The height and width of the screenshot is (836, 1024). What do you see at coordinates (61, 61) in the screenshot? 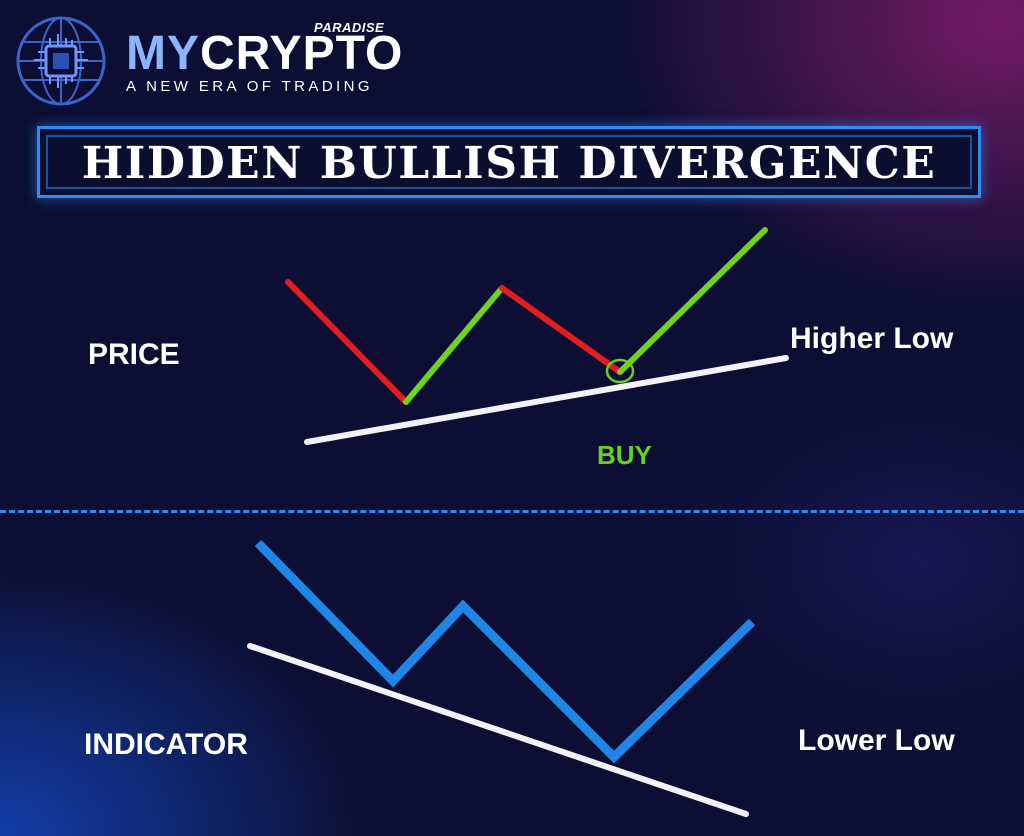
I see `globe-chip-icon` at bounding box center [61, 61].